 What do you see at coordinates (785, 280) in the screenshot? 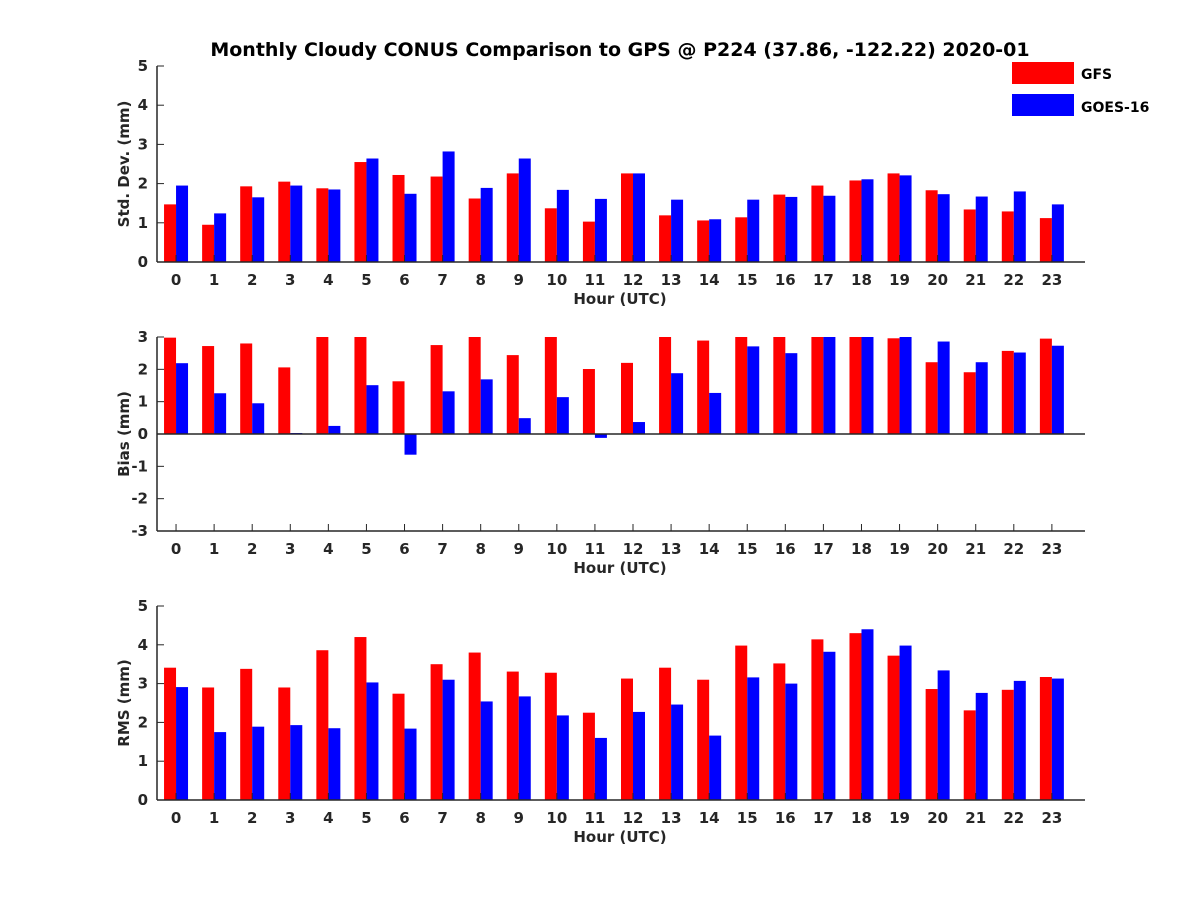
I see `std-dev-x-tick-label: 16` at bounding box center [785, 280].